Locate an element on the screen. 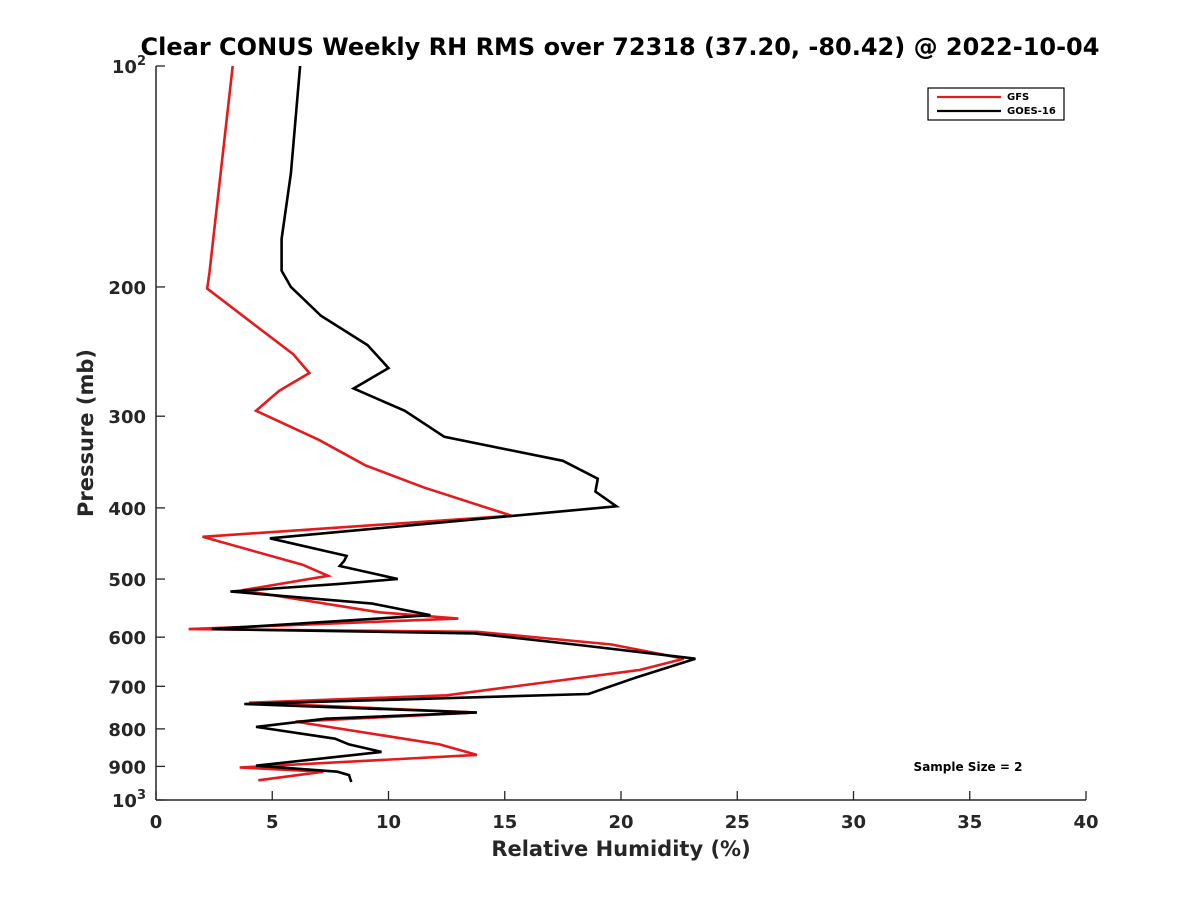 This screenshot has width=1200, height=900. legend-box is located at coordinates (996, 104).